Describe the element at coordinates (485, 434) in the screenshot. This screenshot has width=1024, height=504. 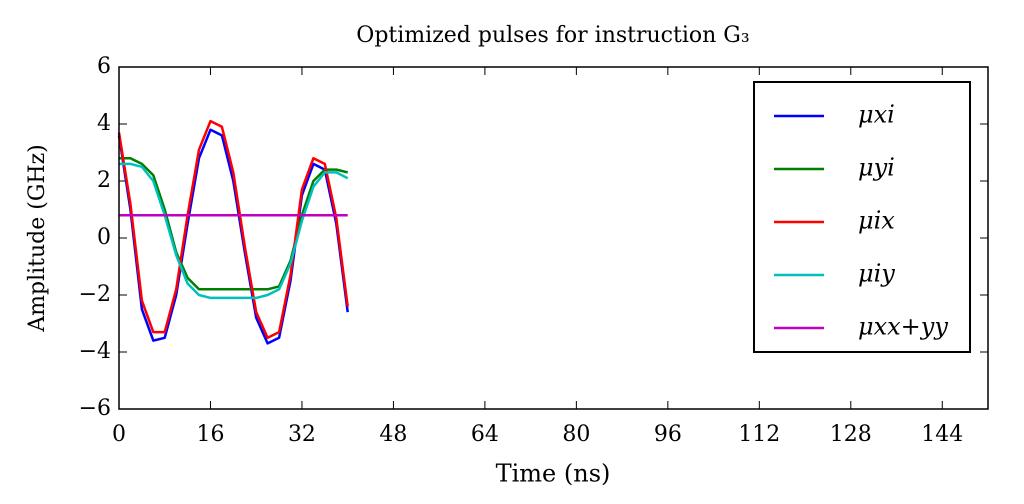
I see `x-tick-label: 64` at that location.